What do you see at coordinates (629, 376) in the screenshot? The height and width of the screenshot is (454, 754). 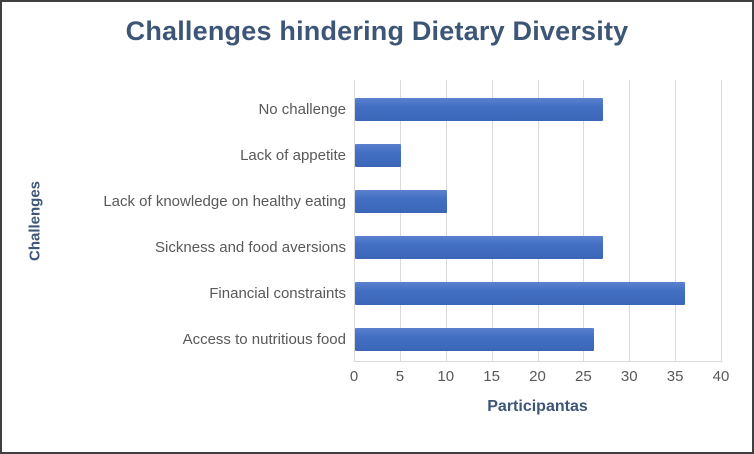 I see `x-tick-label: 30` at bounding box center [629, 376].